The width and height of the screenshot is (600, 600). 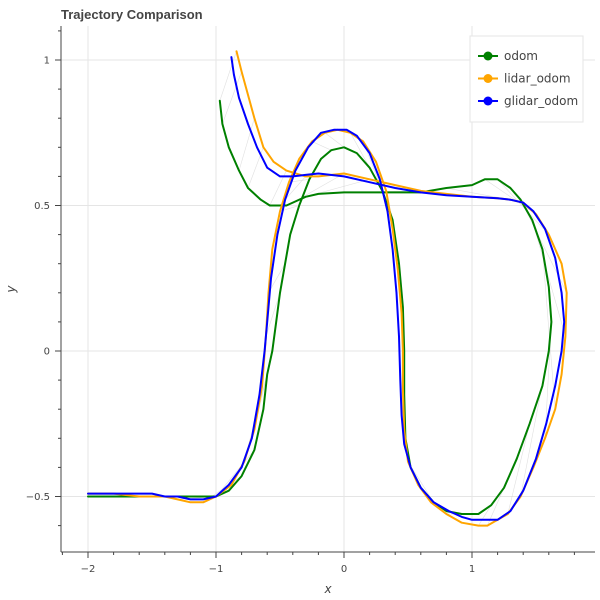 What do you see at coordinates (521, 56) in the screenshot?
I see `legend-label: odom` at bounding box center [521, 56].